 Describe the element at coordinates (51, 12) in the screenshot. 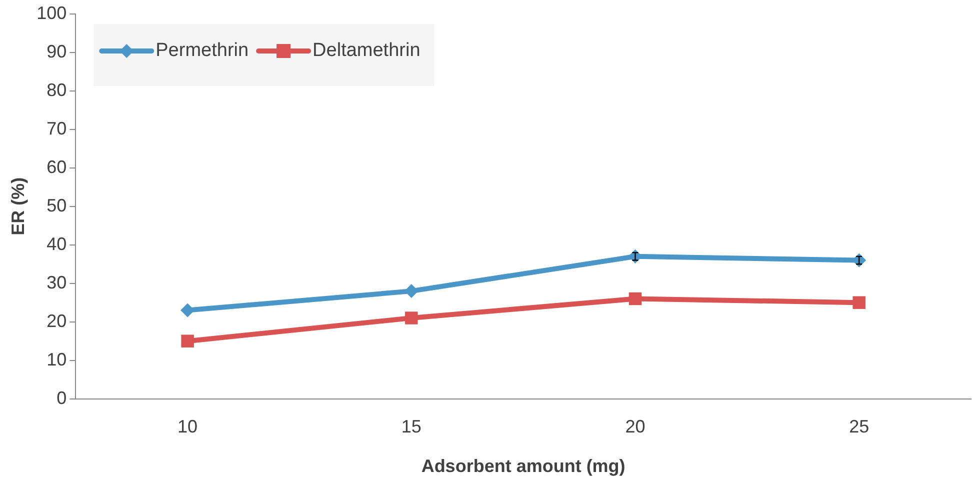

I see `y-tick-label: 100` at that location.